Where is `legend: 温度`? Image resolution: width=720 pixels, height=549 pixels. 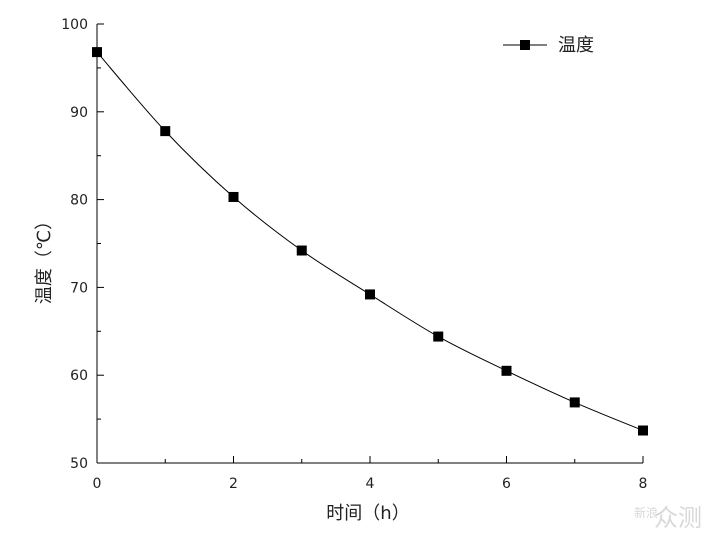
legend: 温度 is located at coordinates (548, 45).